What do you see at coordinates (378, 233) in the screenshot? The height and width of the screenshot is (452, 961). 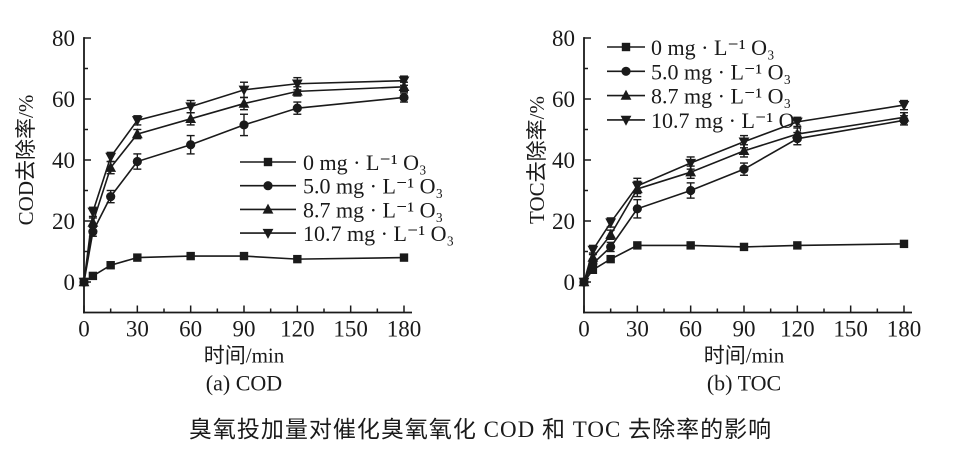 I see `legend-label: 10.7 mg · L⁻¹ O₃` at bounding box center [378, 233].